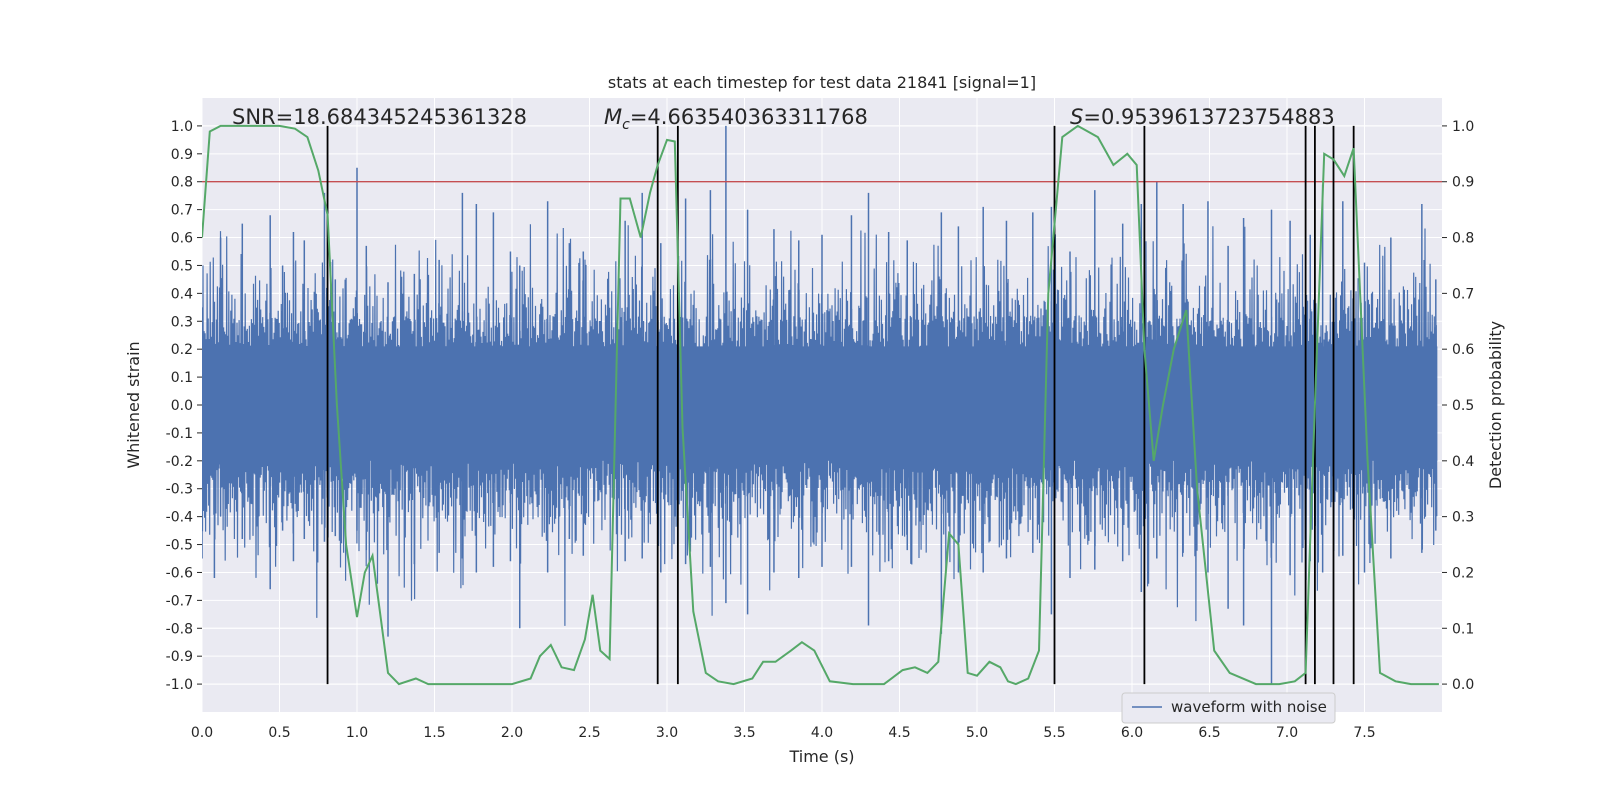  I want to click on y-left-tick-label: 0.4, so click(182, 294).